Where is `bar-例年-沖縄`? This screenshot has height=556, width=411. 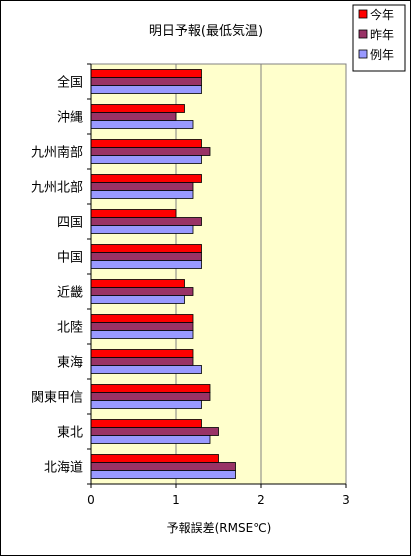 bar-例年-沖縄 is located at coordinates (142, 124).